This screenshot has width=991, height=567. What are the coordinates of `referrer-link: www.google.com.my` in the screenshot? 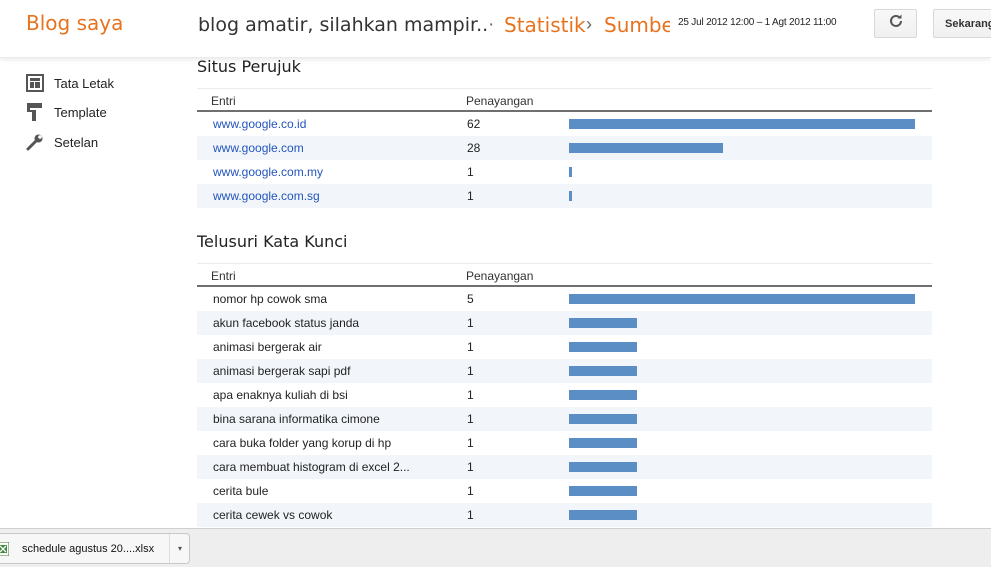 It's located at (268, 172).